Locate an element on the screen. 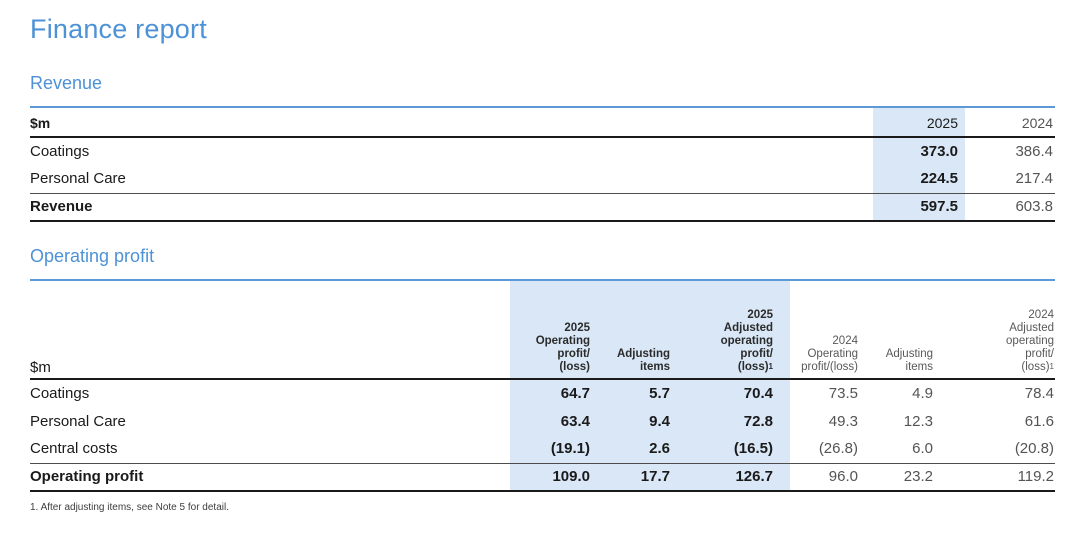 This screenshot has width=1080, height=537. revenue-header-row: $m 2025 2024 is located at coordinates (542, 122).